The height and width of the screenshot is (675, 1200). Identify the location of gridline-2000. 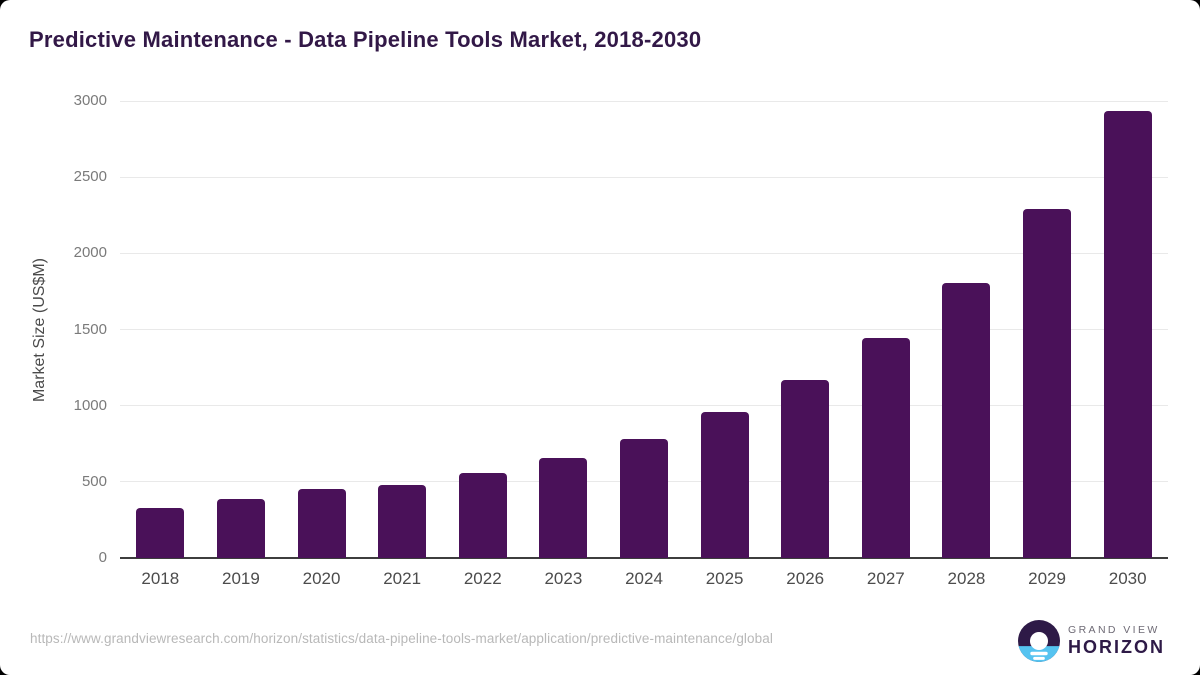
(644, 253).